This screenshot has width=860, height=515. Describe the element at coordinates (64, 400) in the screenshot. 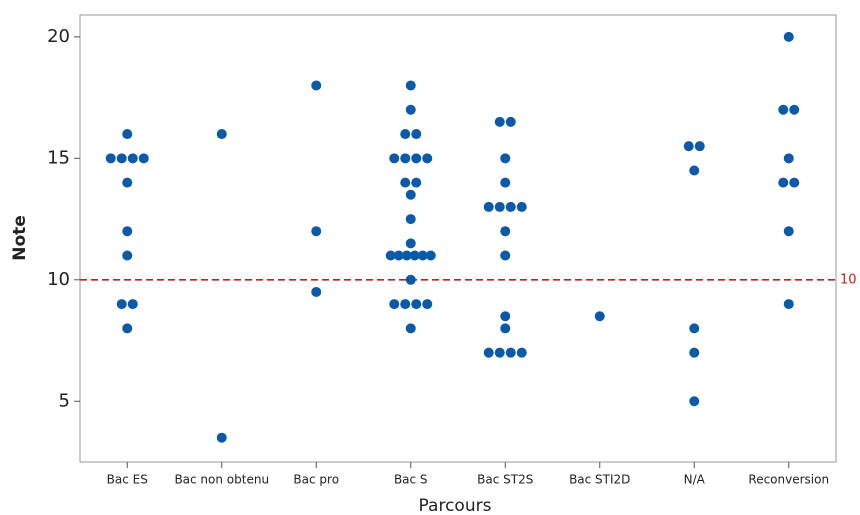

I see `y-tick-label: 5` at that location.